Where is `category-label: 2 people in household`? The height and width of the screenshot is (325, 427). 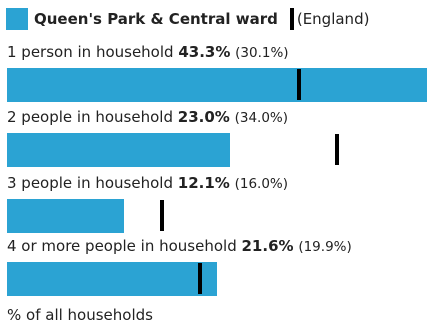
category-label: 2 people in household is located at coordinates (90, 117).